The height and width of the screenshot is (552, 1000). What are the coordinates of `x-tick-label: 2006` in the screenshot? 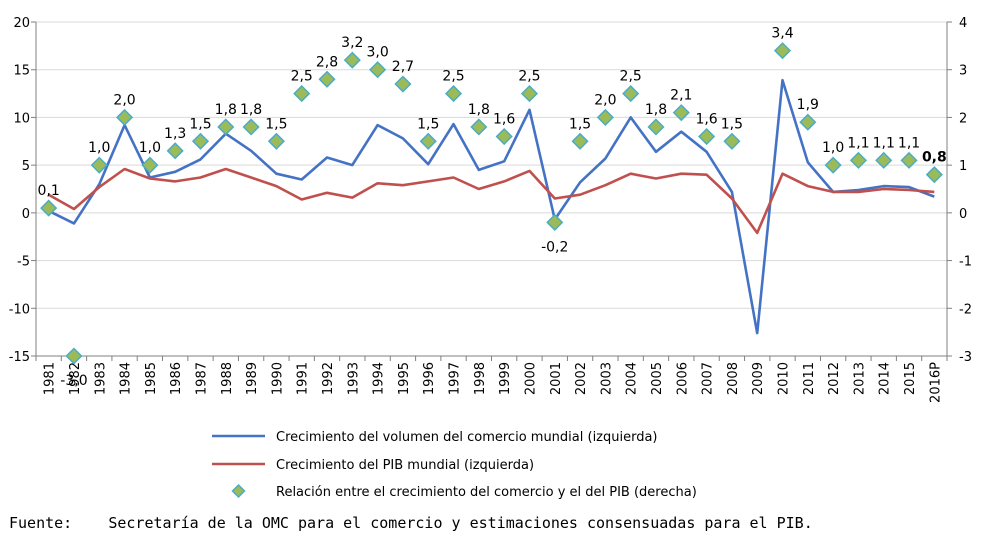 It's located at (682, 378).